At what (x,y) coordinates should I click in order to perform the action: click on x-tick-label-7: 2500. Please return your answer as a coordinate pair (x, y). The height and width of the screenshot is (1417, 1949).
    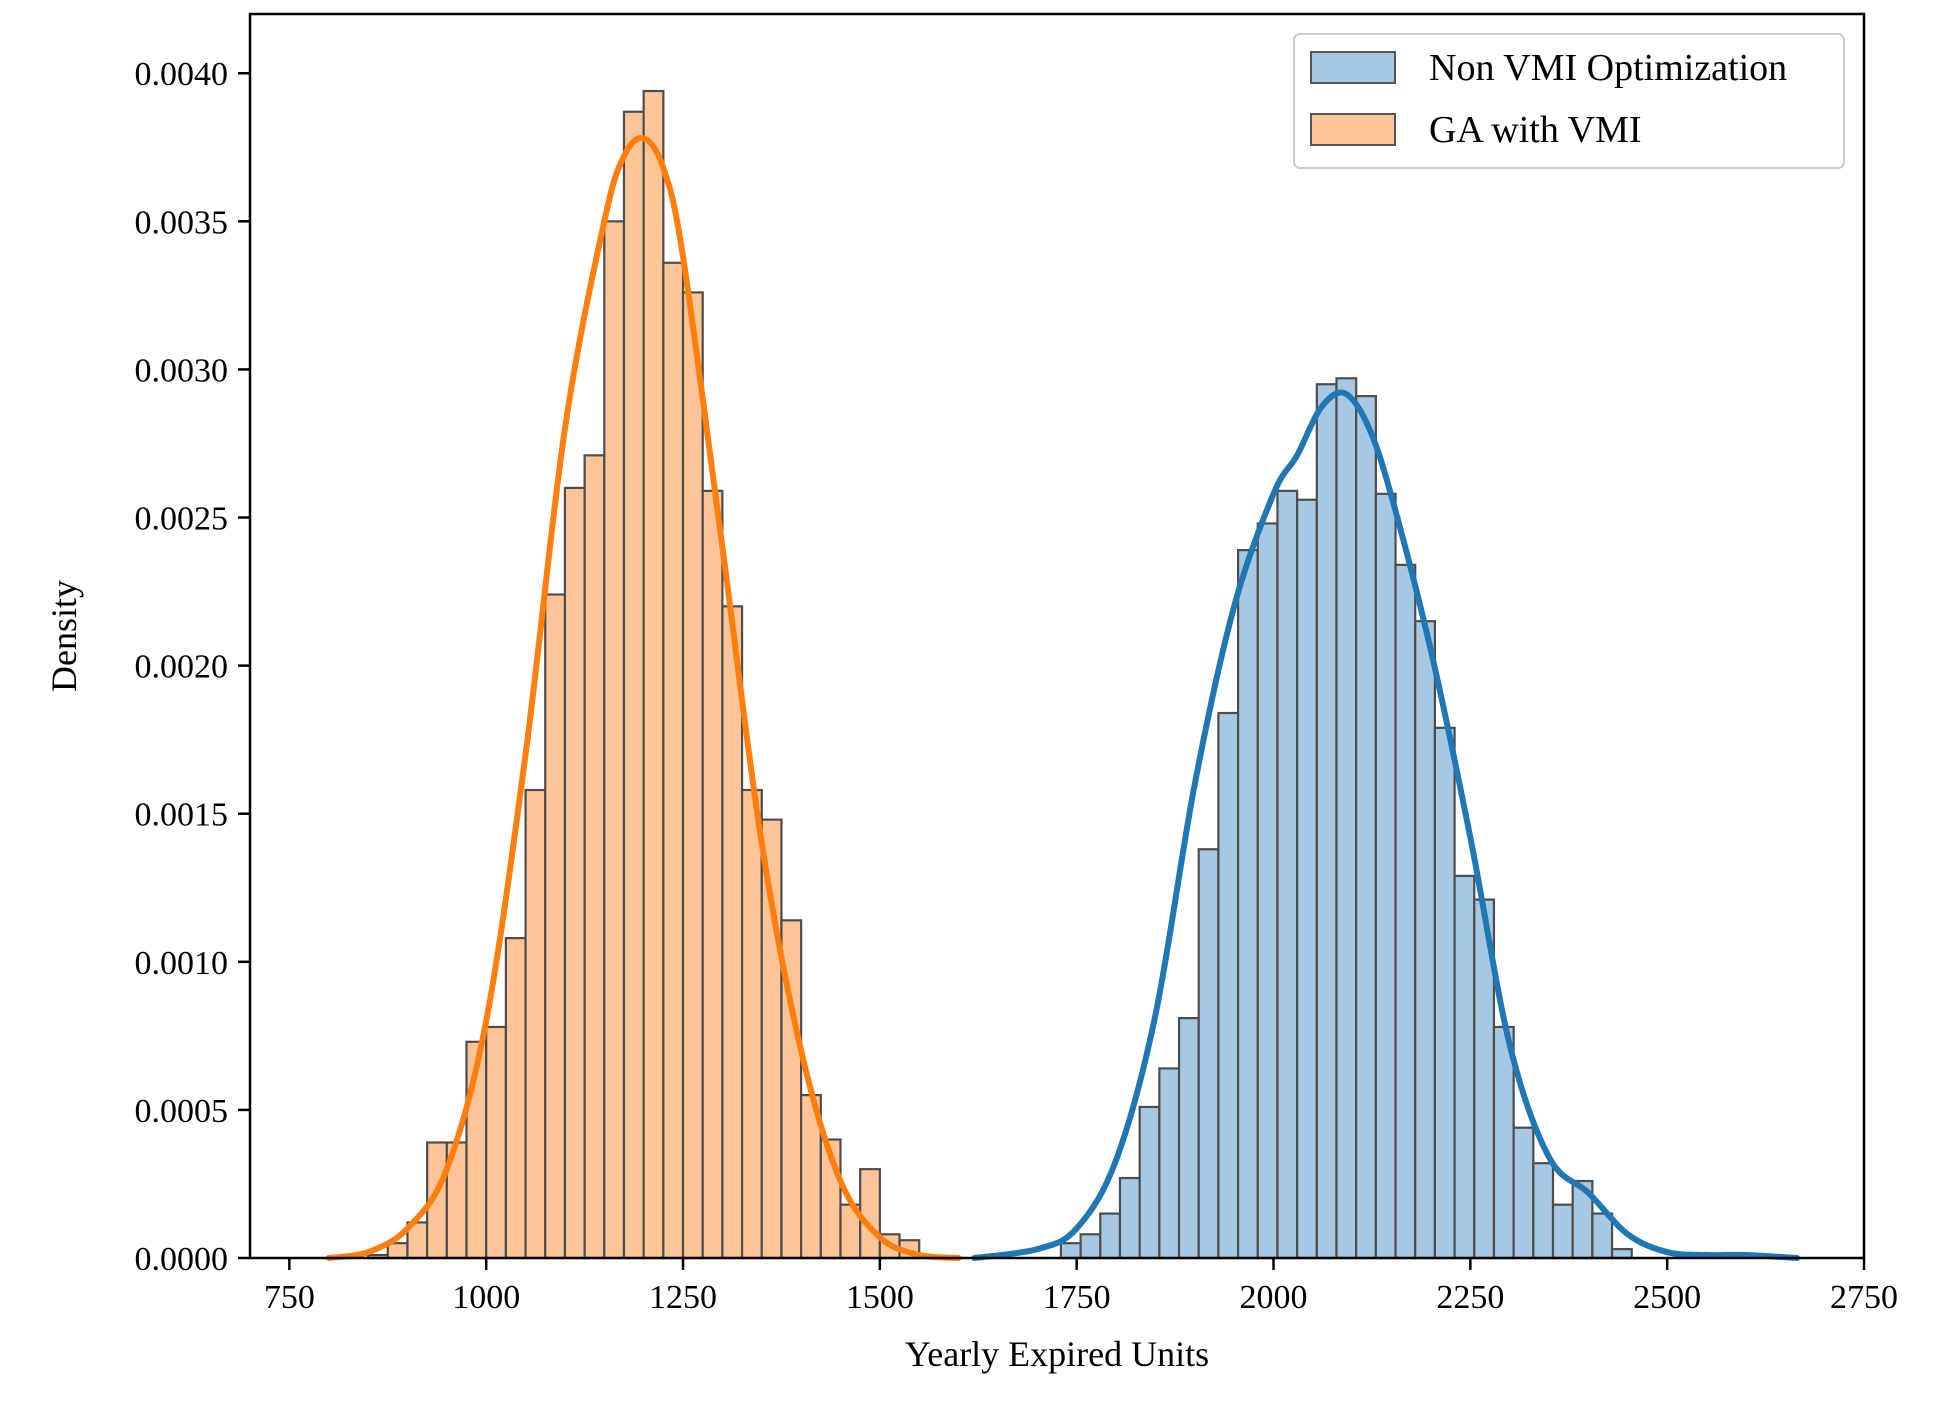
    Looking at the image, I should click on (1667, 1297).